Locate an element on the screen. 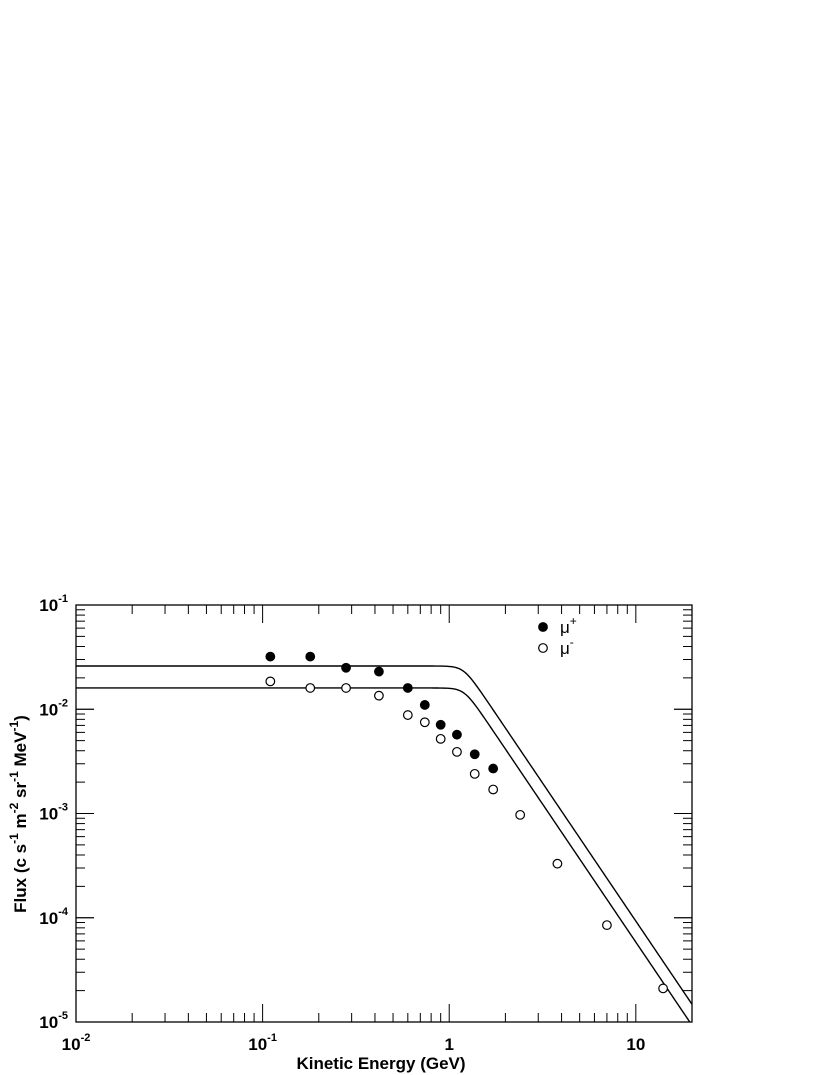  x-tick-label: 10 is located at coordinates (635, 1044).